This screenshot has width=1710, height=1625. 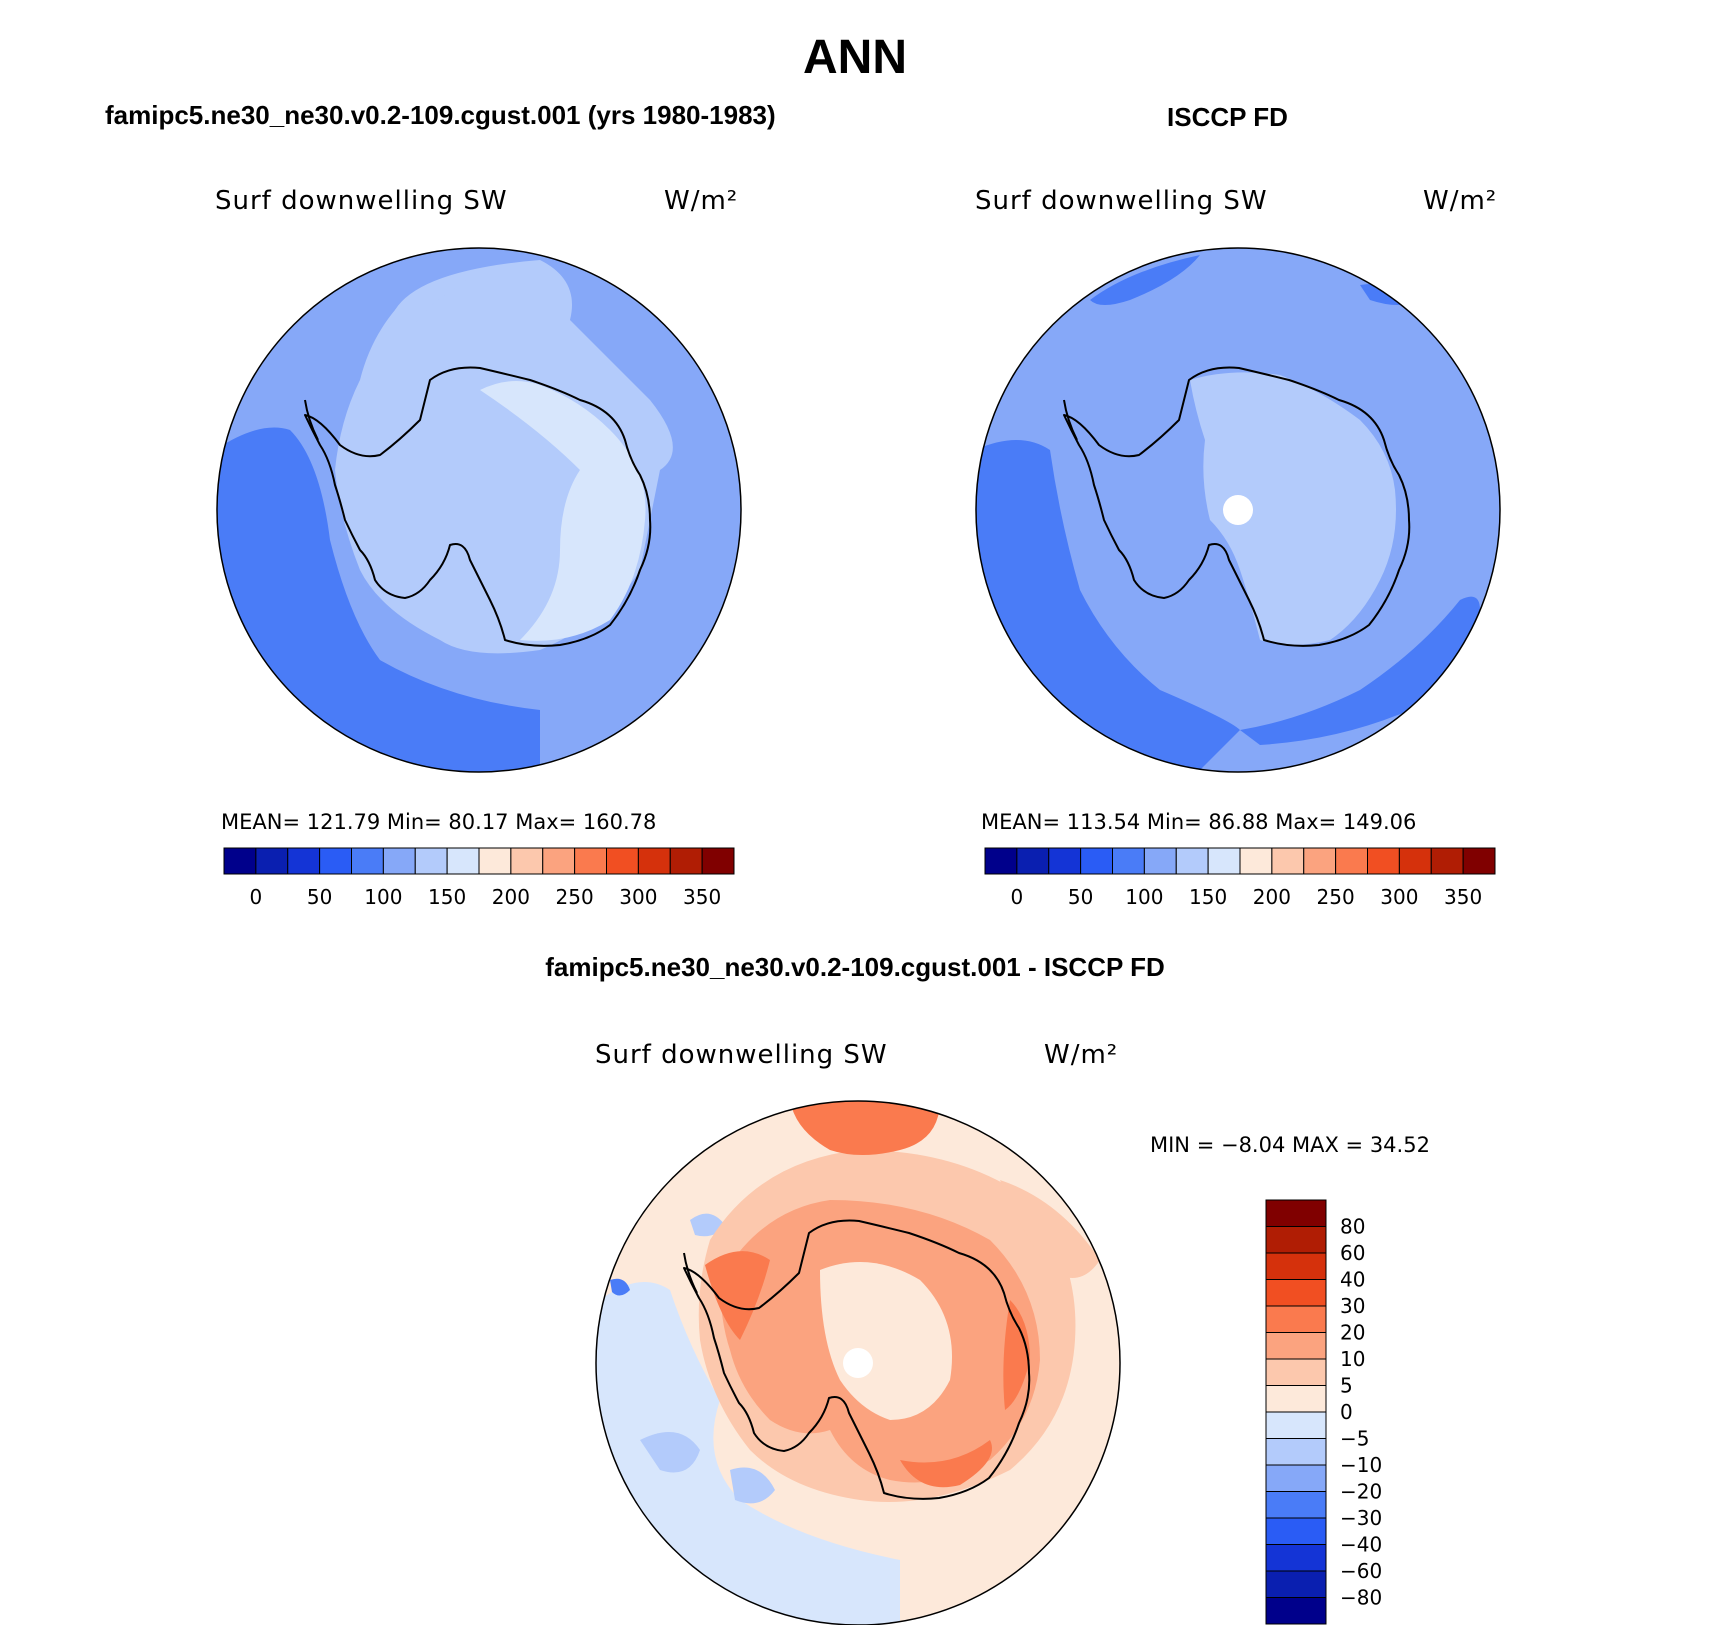 What do you see at coordinates (741, 1055) in the screenshot?
I see `diff-variable-label: Surf downwelling SW` at bounding box center [741, 1055].